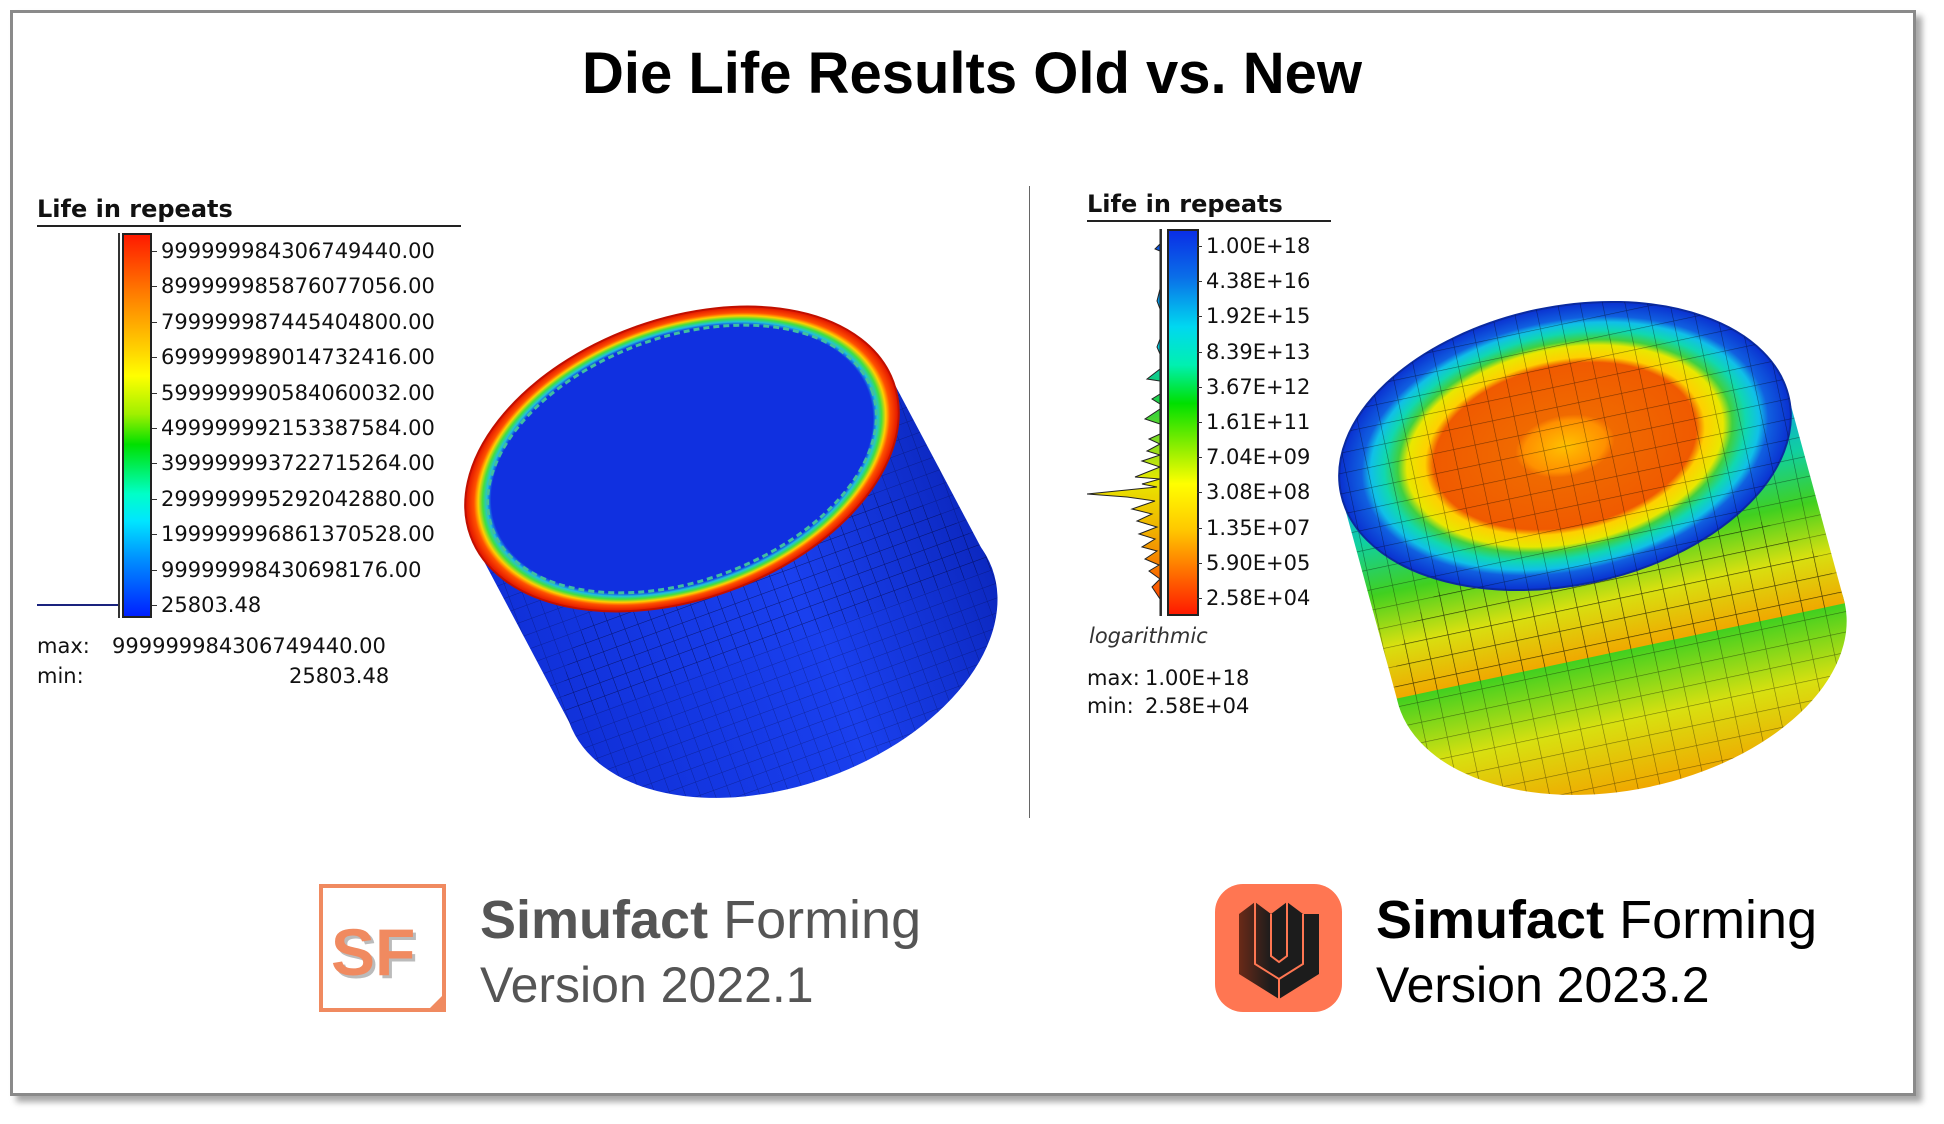 Image resolution: width=1944 pixels, height=1124 pixels. I want to click on right-tick-label: 1.92E+15, so click(1253, 316).